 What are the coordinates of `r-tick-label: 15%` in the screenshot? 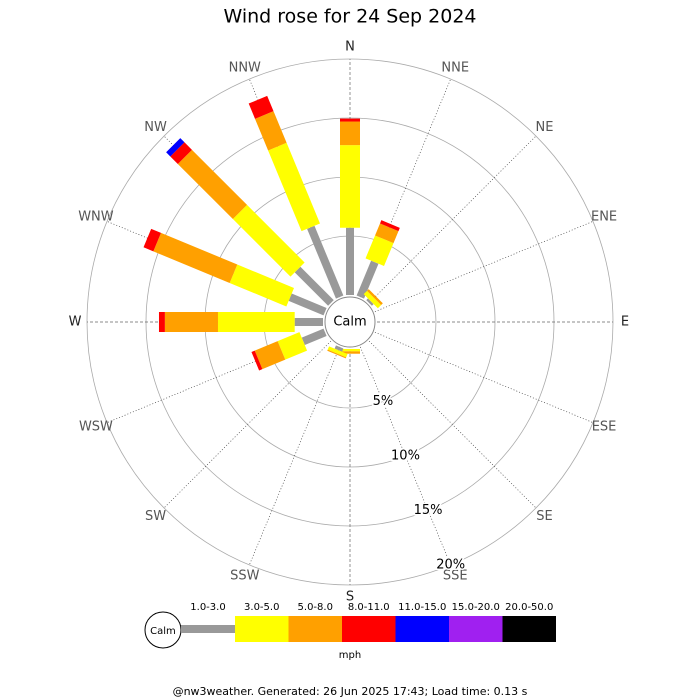 It's located at (428, 510).